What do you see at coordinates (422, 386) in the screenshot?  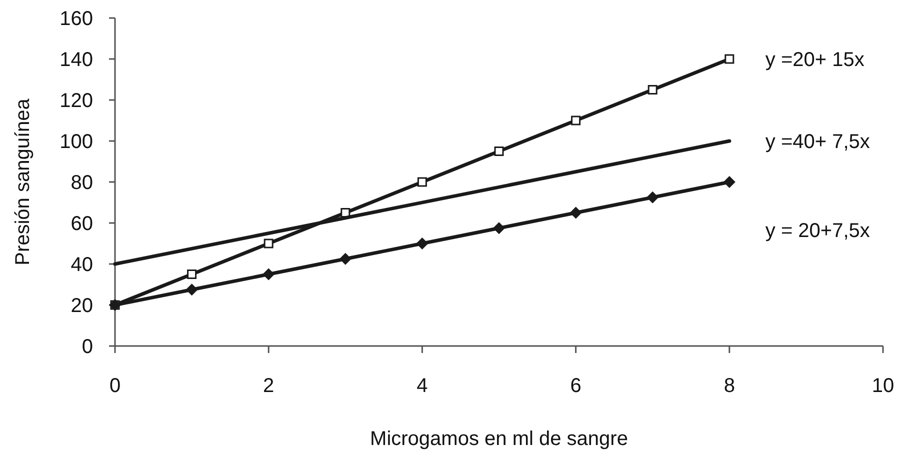 I see `x-tick-label: 4` at bounding box center [422, 386].